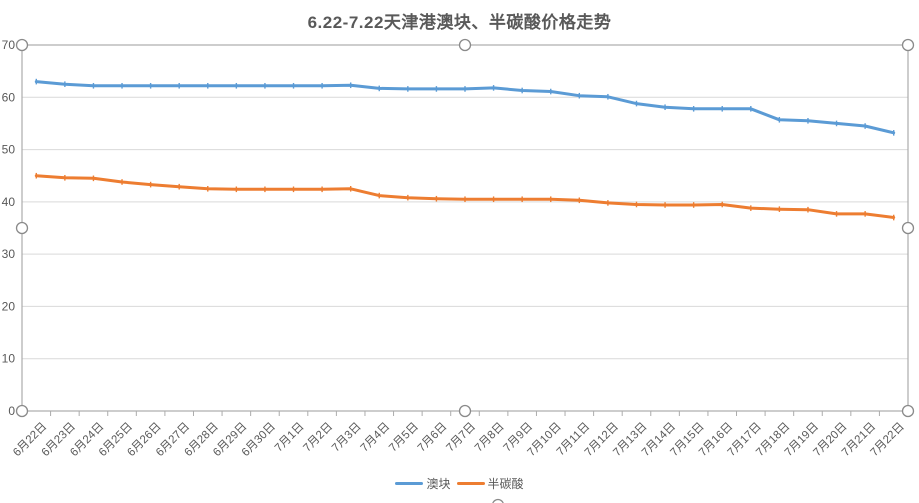 Image resolution: width=919 pixels, height=503 pixels. What do you see at coordinates (9, 150) in the screenshot?
I see `y-axis-label: 50` at bounding box center [9, 150].